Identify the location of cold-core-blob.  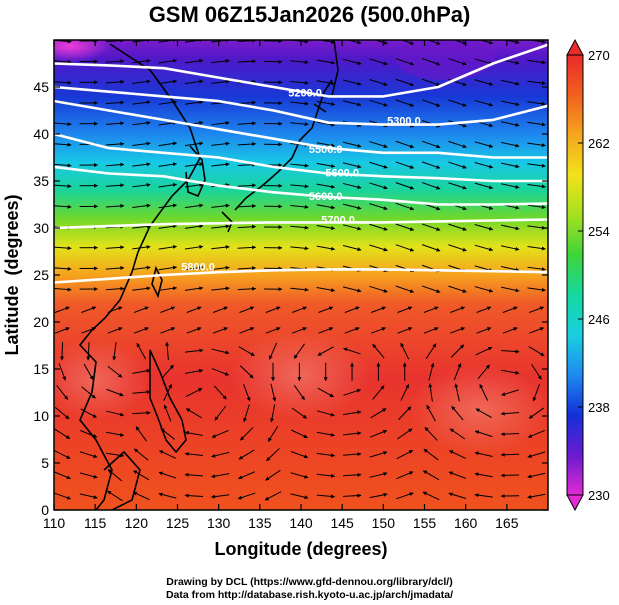
(82, 51).